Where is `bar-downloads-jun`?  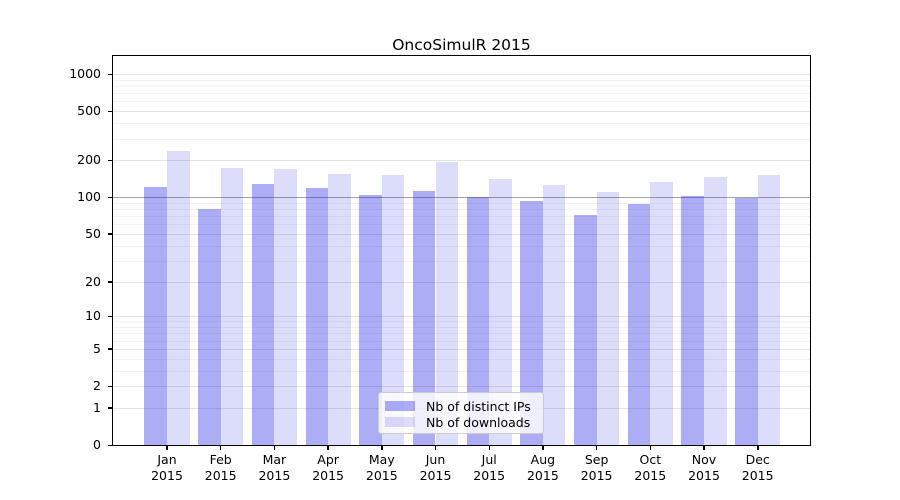 bar-downloads-jun is located at coordinates (447, 303).